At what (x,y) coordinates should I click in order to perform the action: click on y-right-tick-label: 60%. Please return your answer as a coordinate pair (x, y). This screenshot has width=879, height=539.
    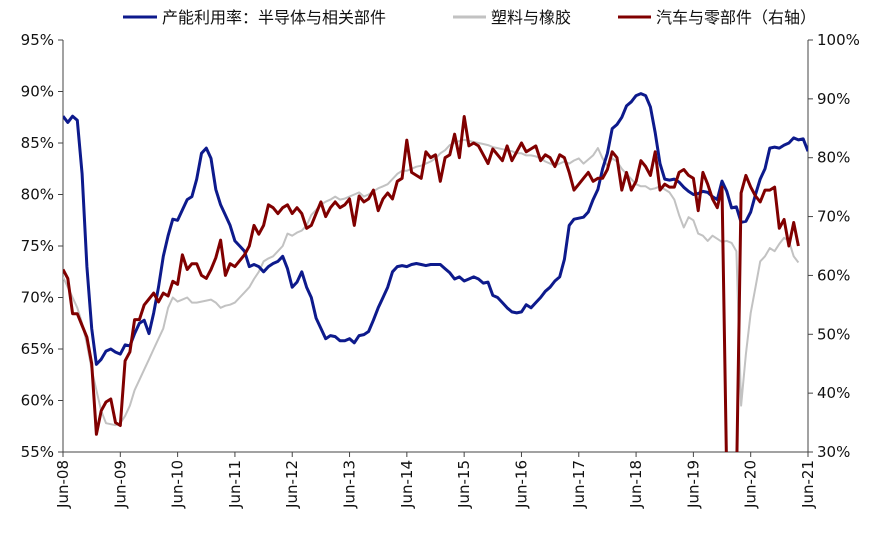
    Looking at the image, I should click on (833, 275).